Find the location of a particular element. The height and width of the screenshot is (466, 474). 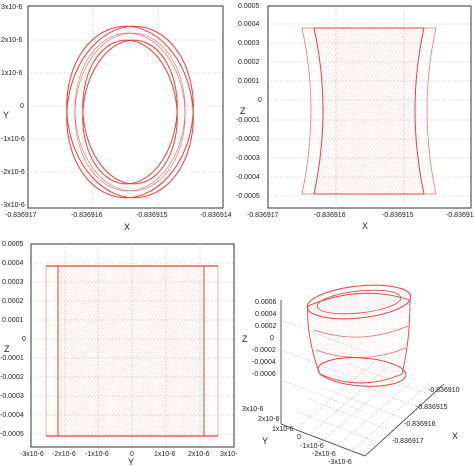

xy-ytick-5: -2x10-6 is located at coordinates (13, 172).